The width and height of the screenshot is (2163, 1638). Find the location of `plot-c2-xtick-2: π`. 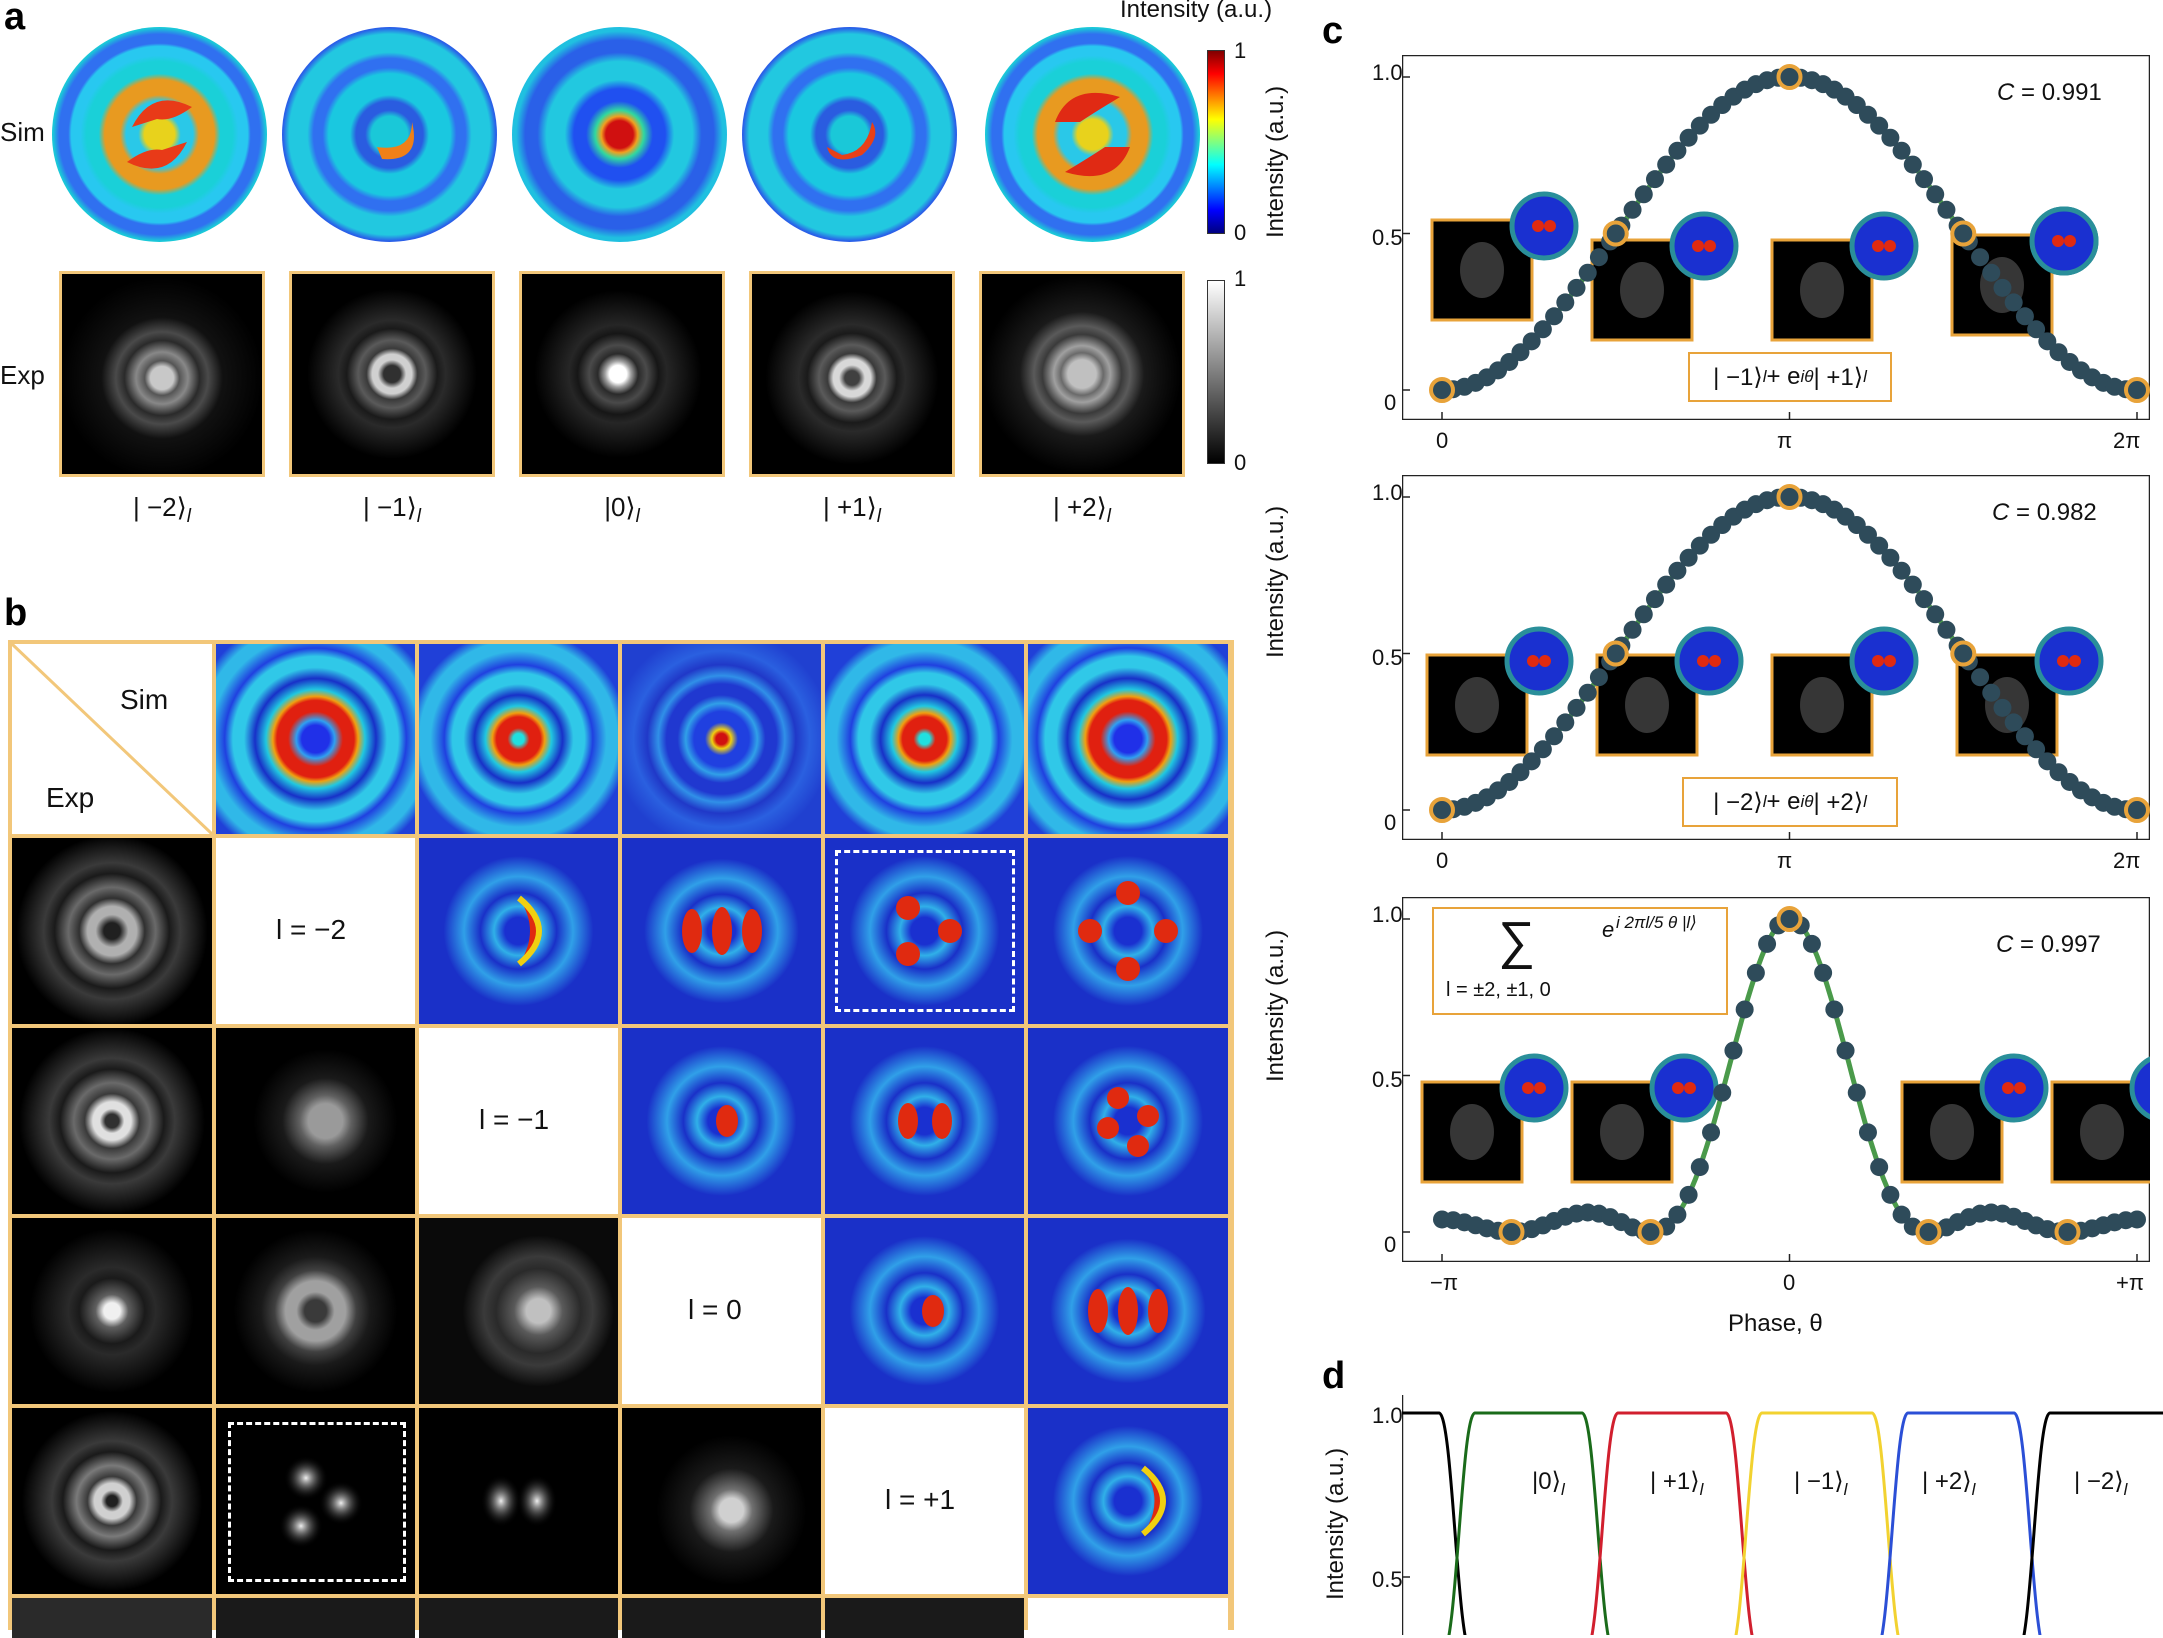

plot-c2-xtick-2: π is located at coordinates (1785, 860).